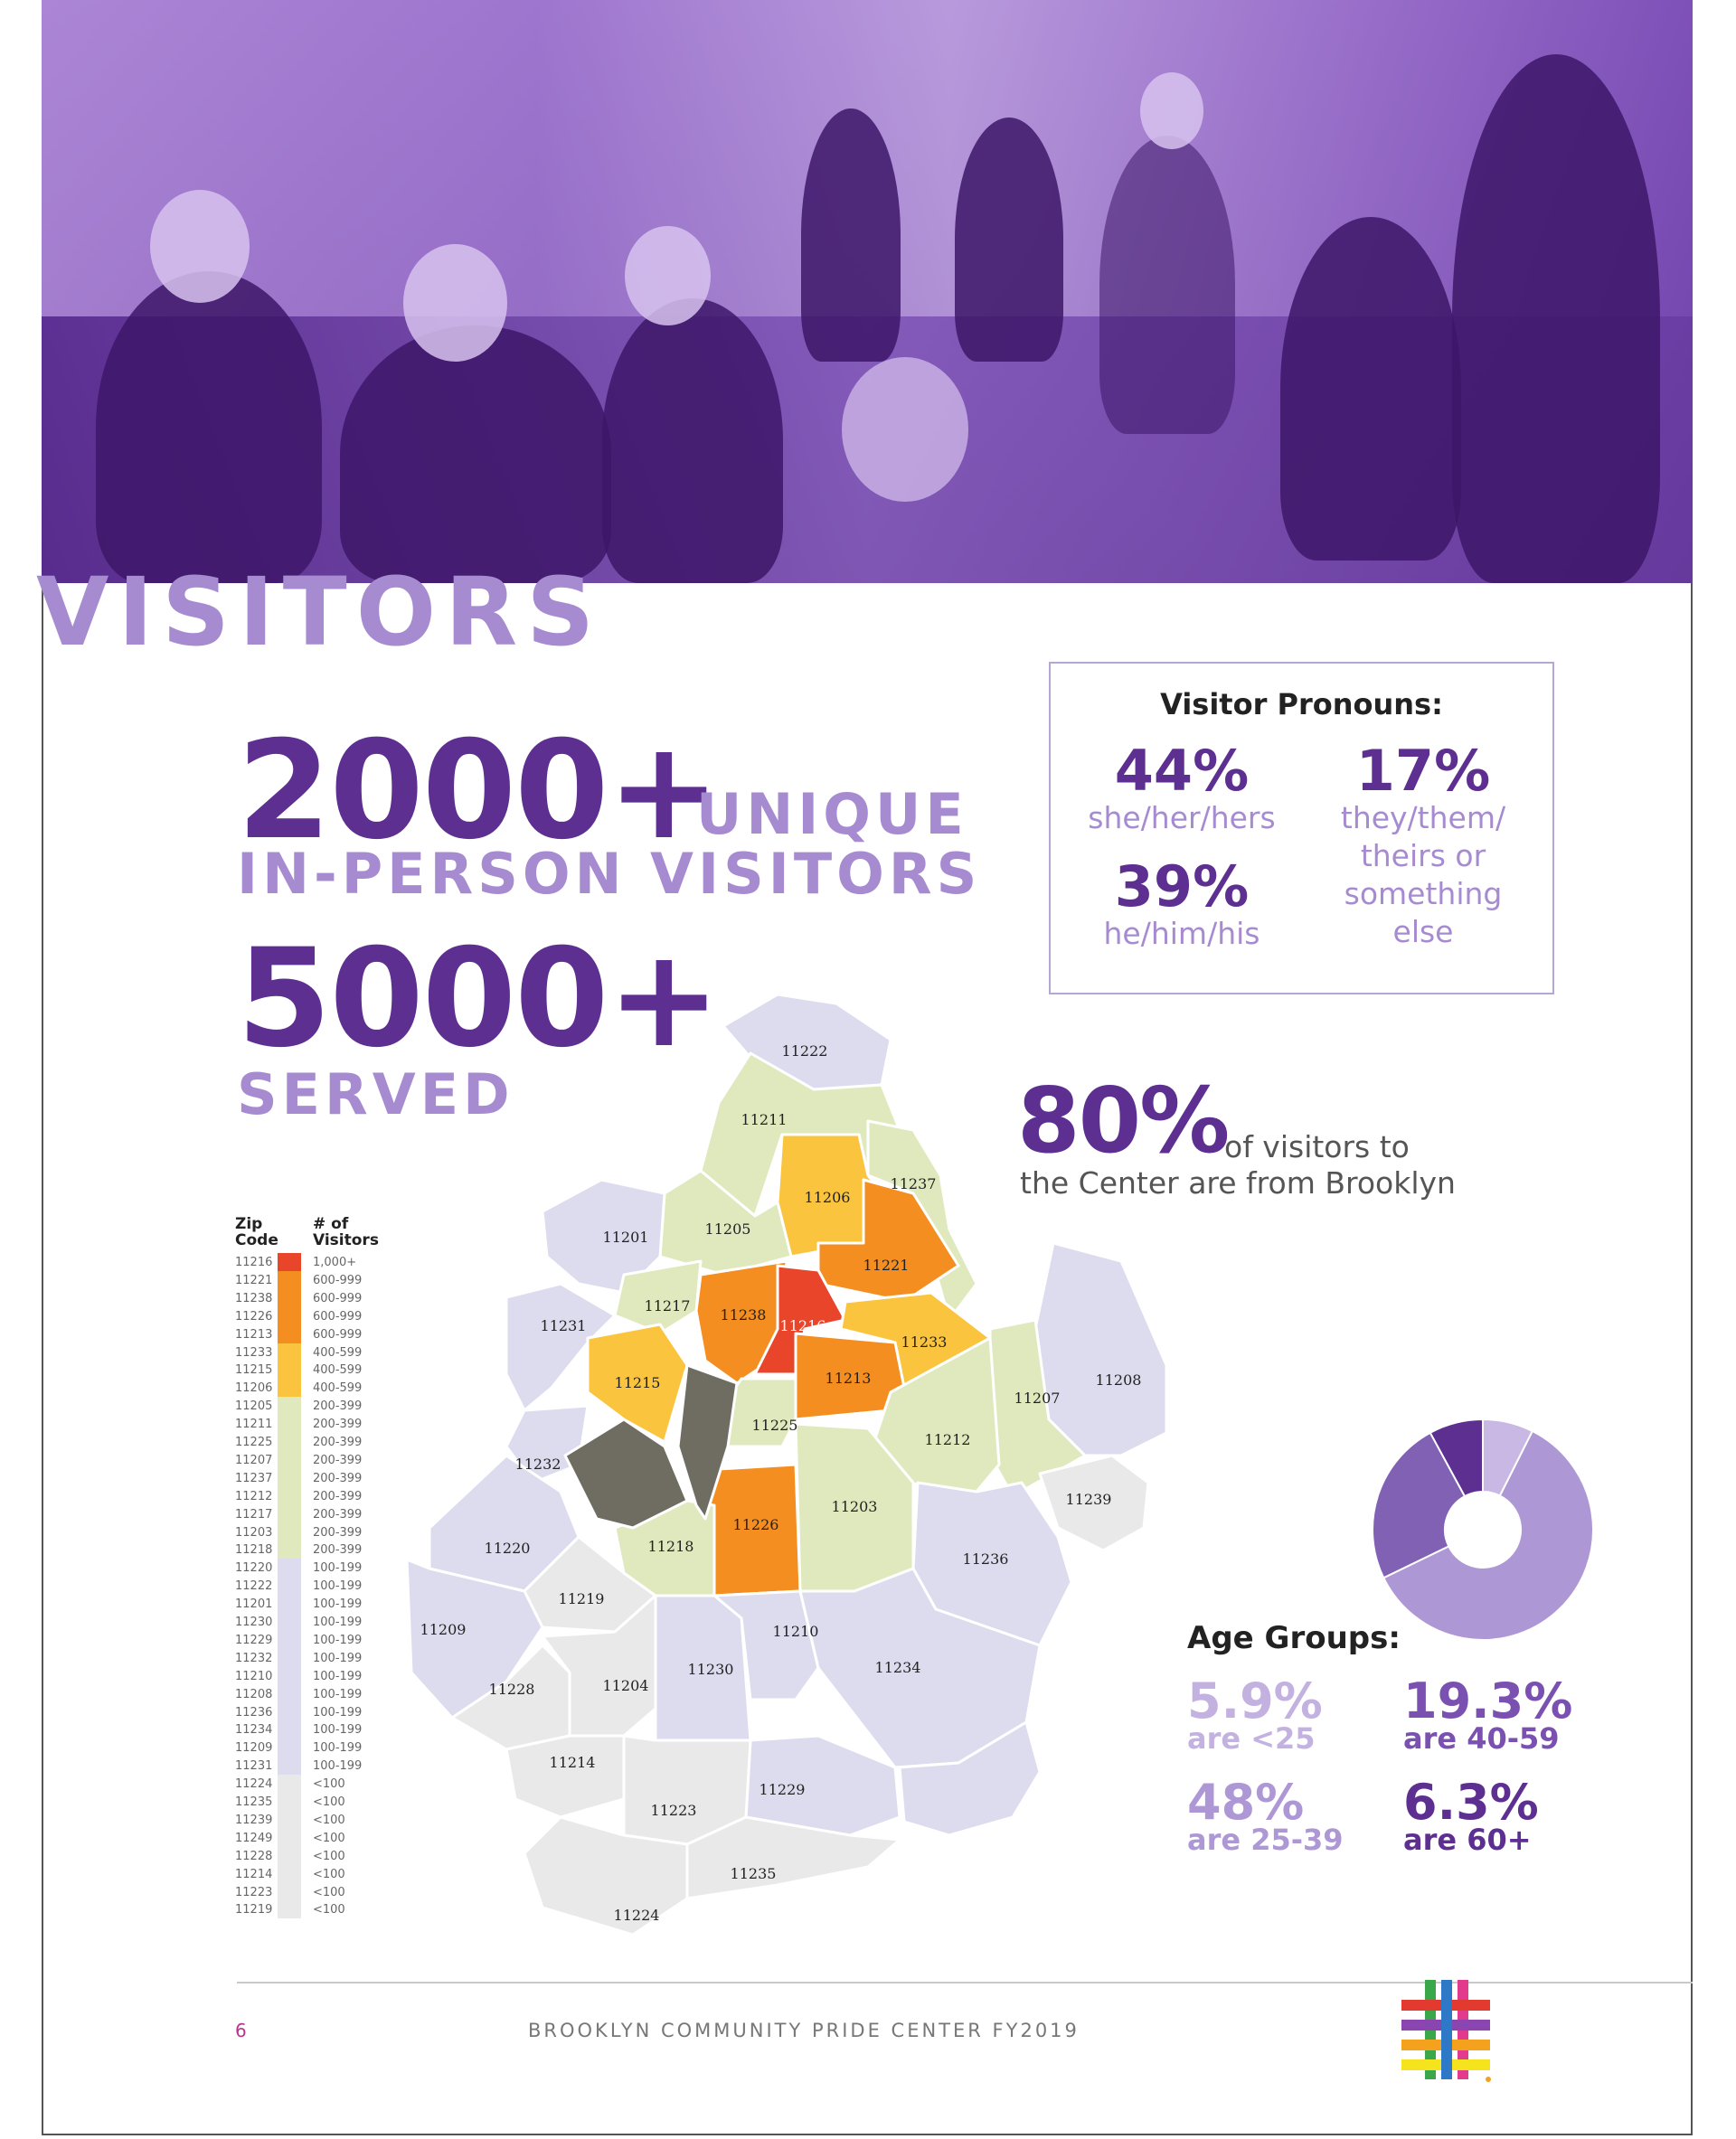  Describe the element at coordinates (707, 1442) in the screenshot. I see `zone-no-data-a` at that location.